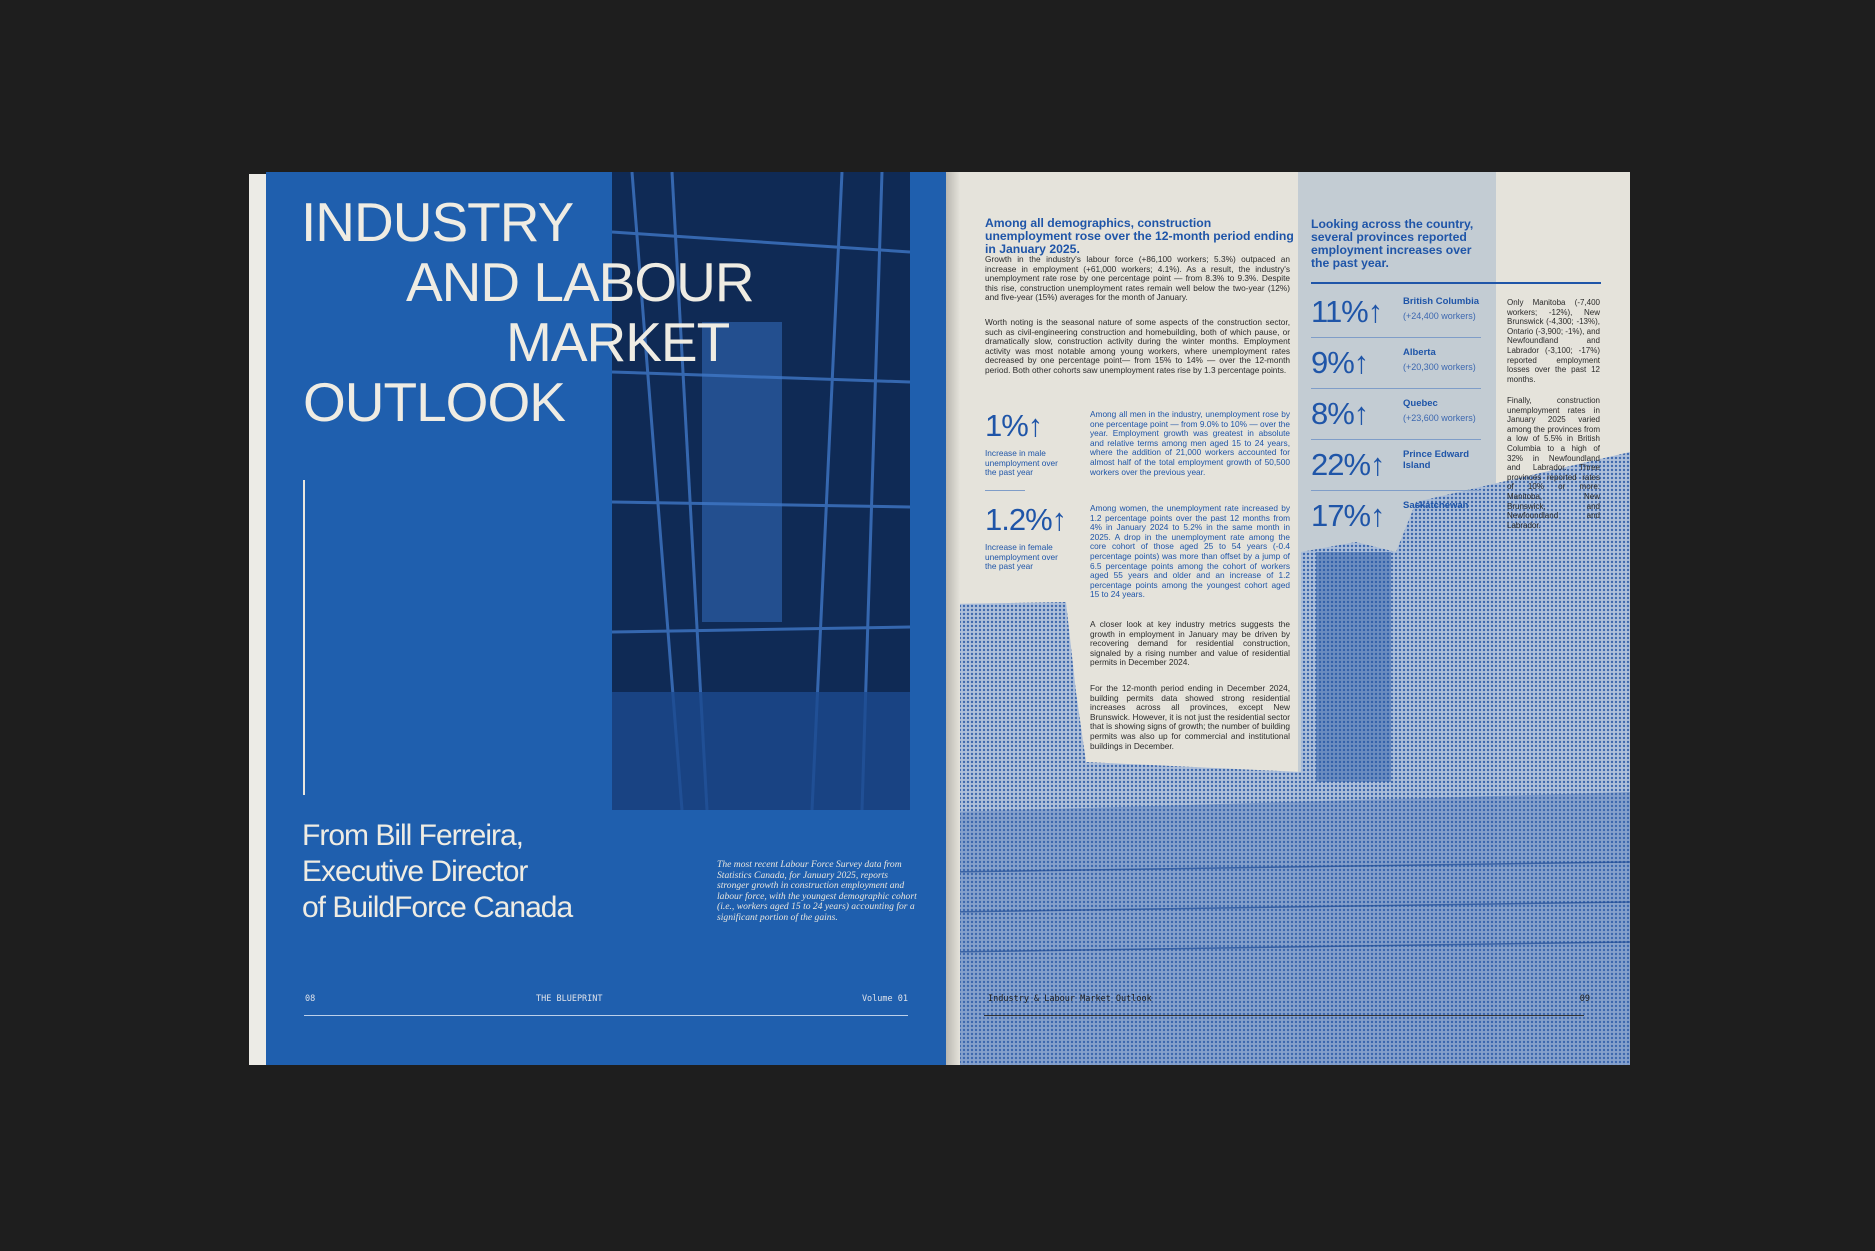 The width and height of the screenshot is (1875, 1251). I want to click on vertical-rule, so click(304, 637).